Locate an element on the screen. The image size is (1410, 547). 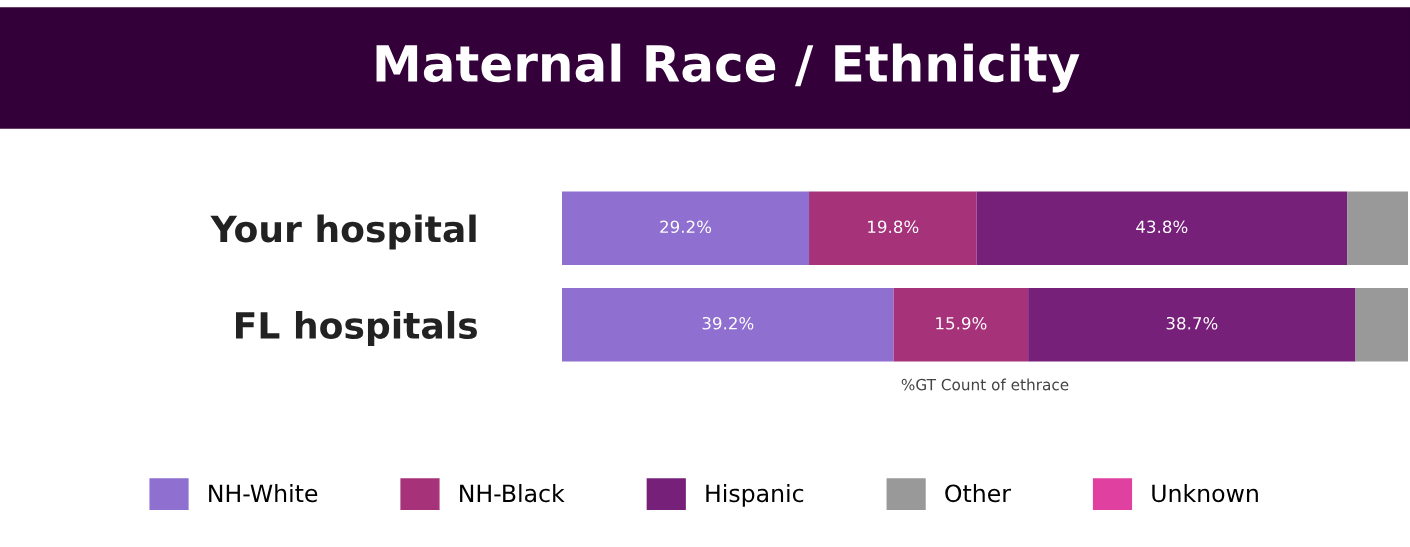
data-label: 29.2% is located at coordinates (686, 227).